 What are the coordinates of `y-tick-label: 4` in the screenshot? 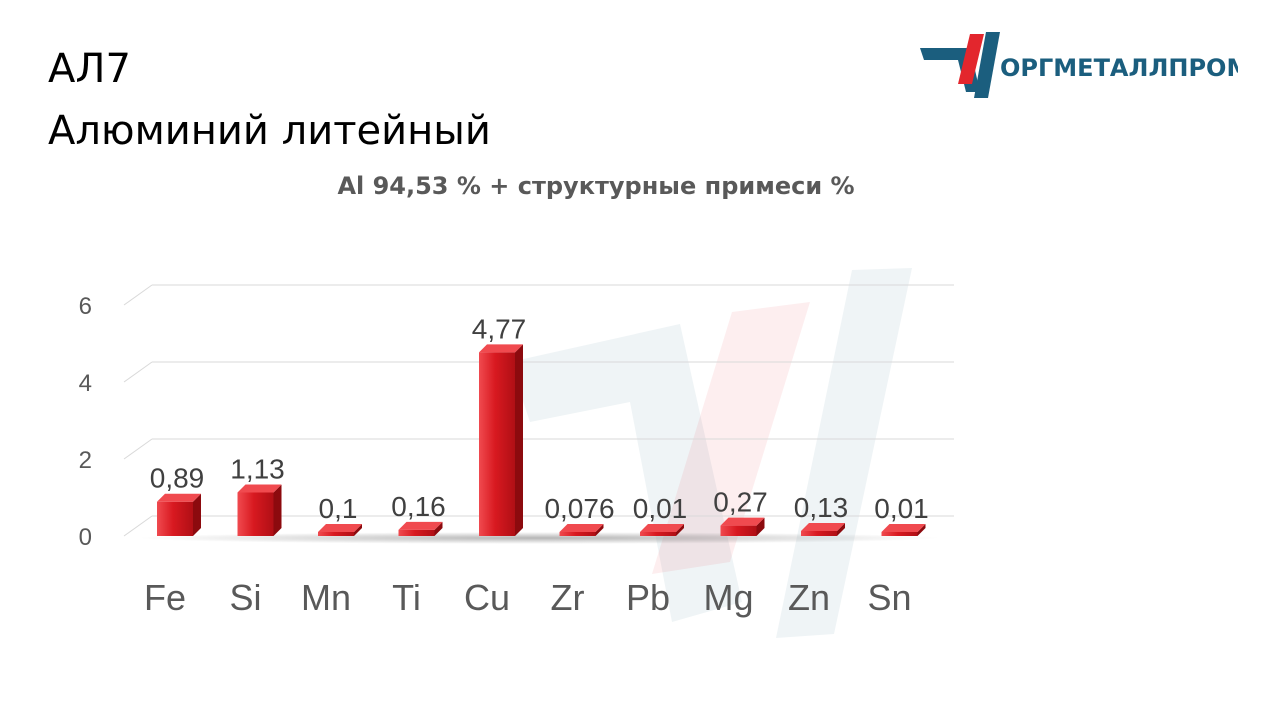 It's located at (85, 383).